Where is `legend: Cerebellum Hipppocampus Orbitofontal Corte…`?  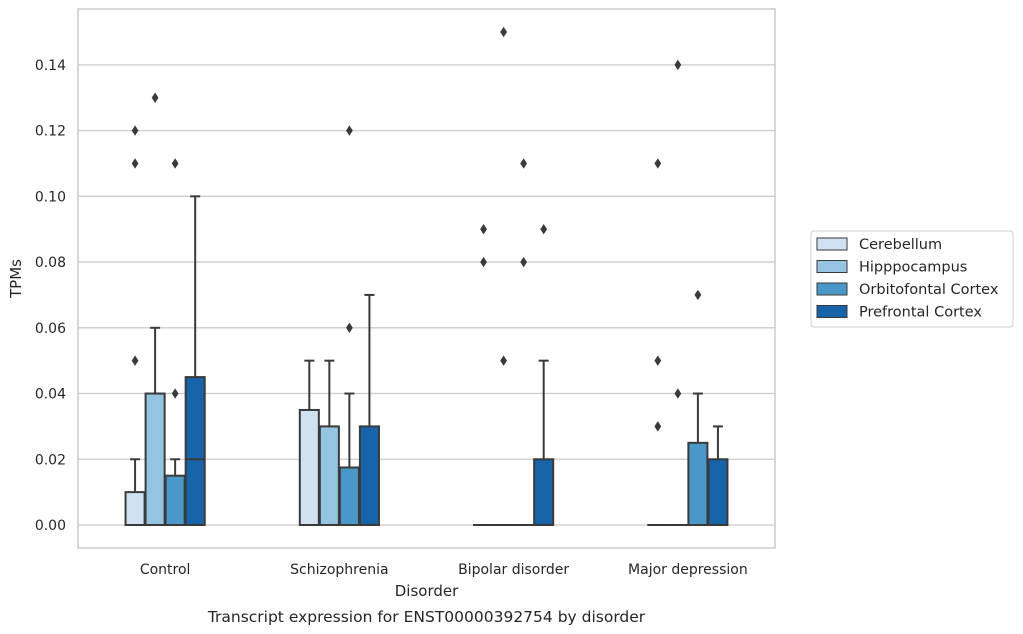 legend: Cerebellum Hipppocampus Orbitofontal Corte… is located at coordinates (912, 279).